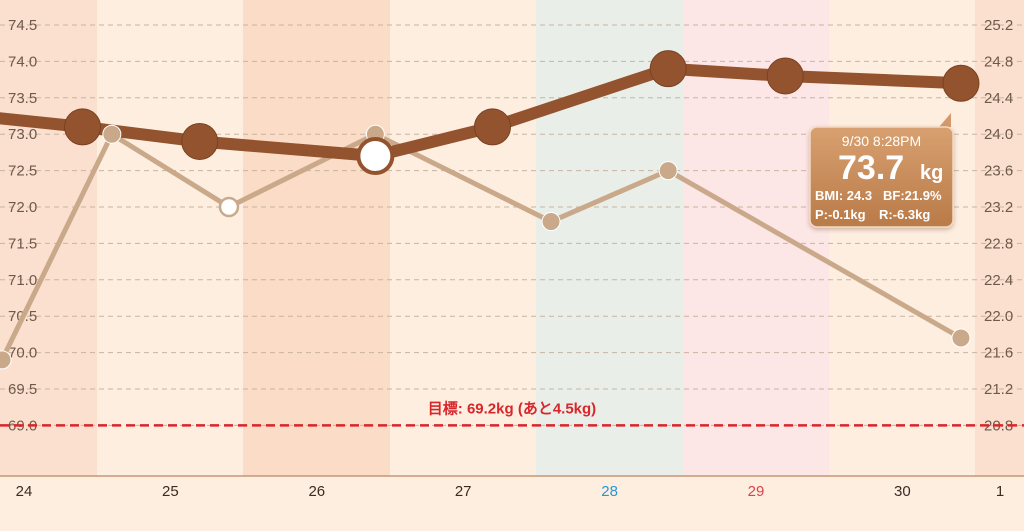 This screenshot has width=1024, height=531. I want to click on left-axis-tick: 70.0, so click(22, 353).